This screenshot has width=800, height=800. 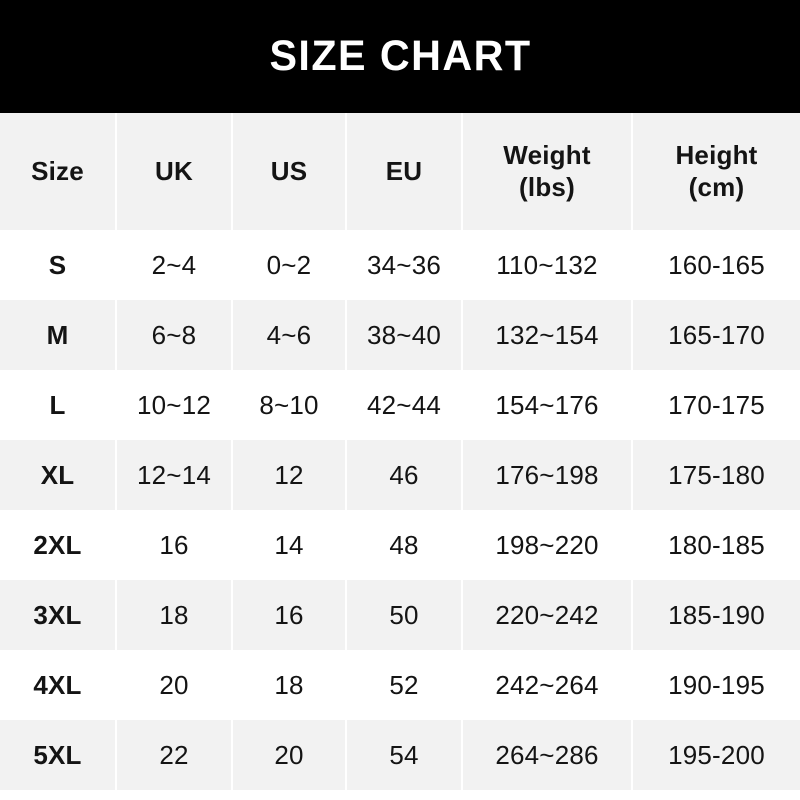 What do you see at coordinates (547, 154) in the screenshot?
I see `column-header-weight-label: Weight` at bounding box center [547, 154].